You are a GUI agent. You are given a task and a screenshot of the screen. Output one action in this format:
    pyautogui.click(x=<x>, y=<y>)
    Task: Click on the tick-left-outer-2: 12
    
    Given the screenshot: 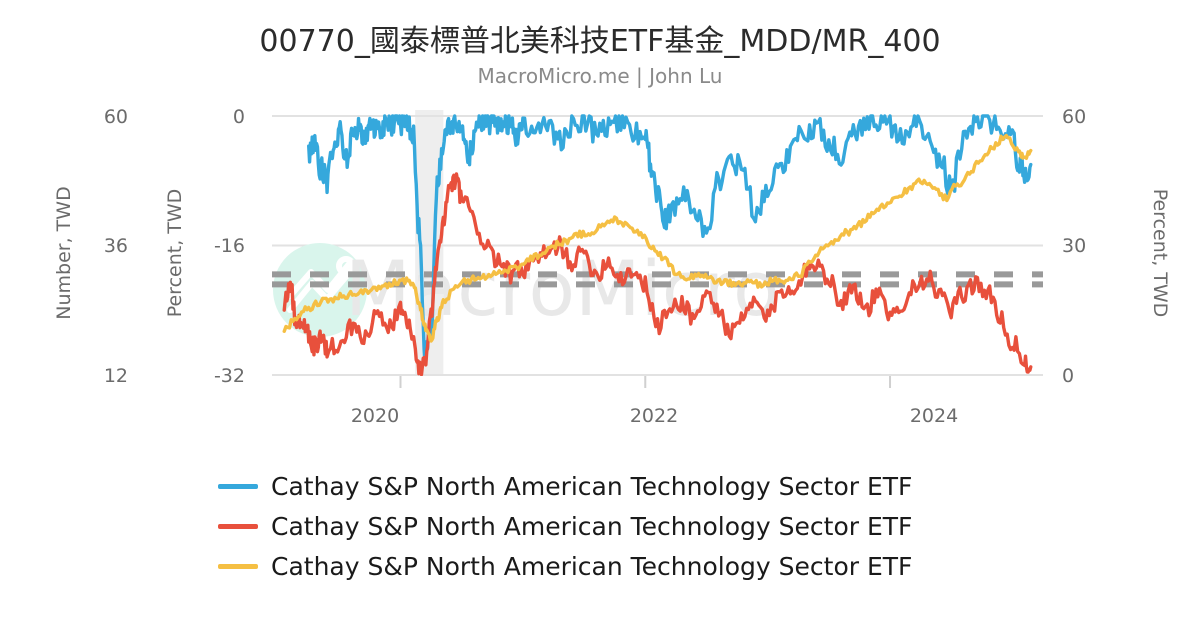 What is the action you would take?
    pyautogui.click(x=115, y=376)
    